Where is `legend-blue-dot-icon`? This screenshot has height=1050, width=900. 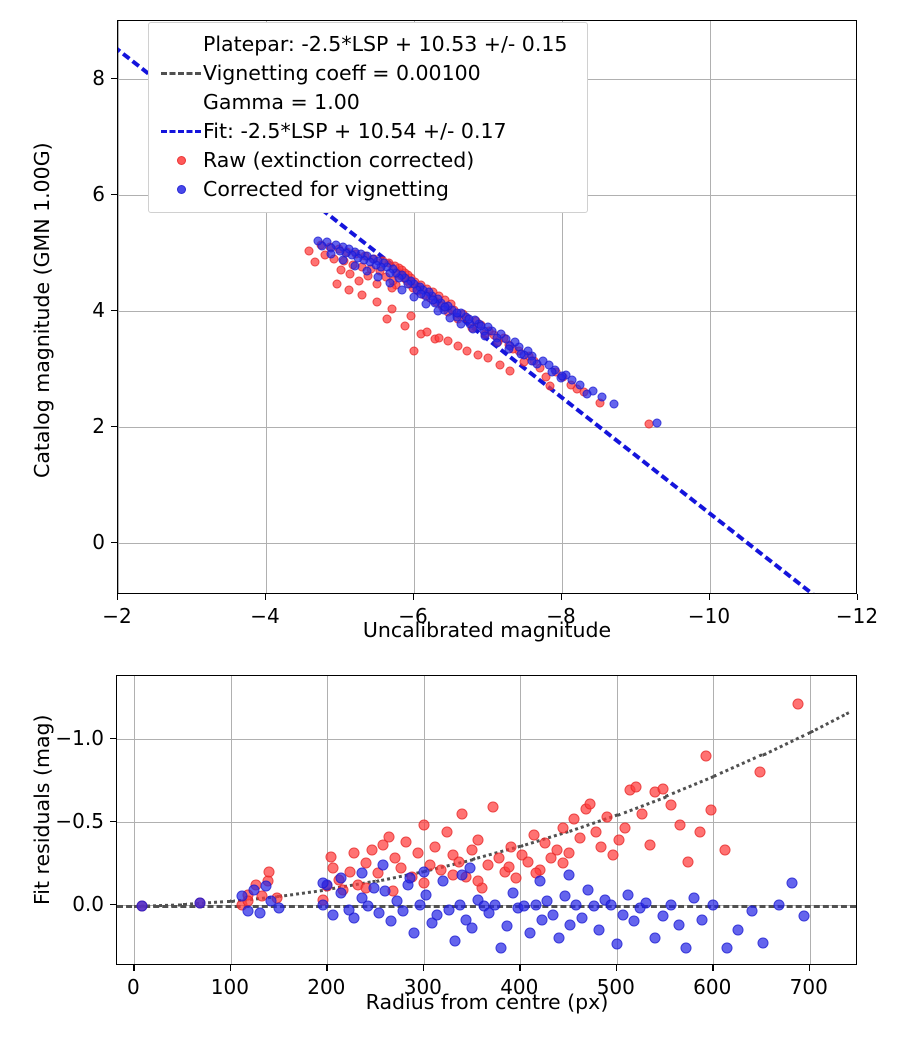 legend-blue-dot-icon is located at coordinates (181, 189).